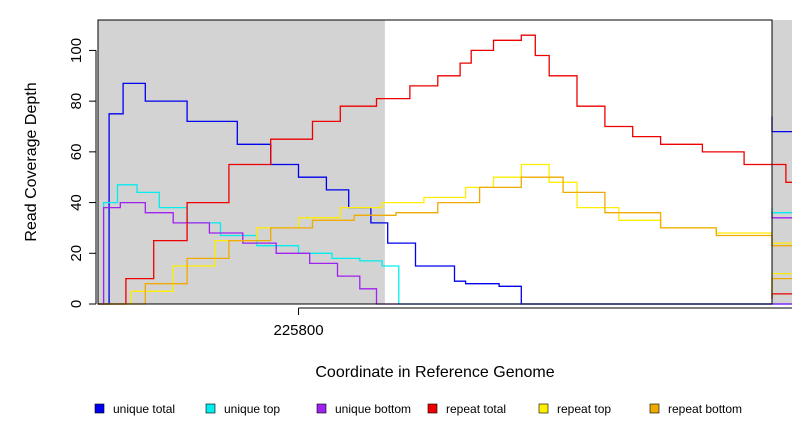 The width and height of the screenshot is (792, 432). I want to click on x-tick-label: 225800, so click(298, 330).